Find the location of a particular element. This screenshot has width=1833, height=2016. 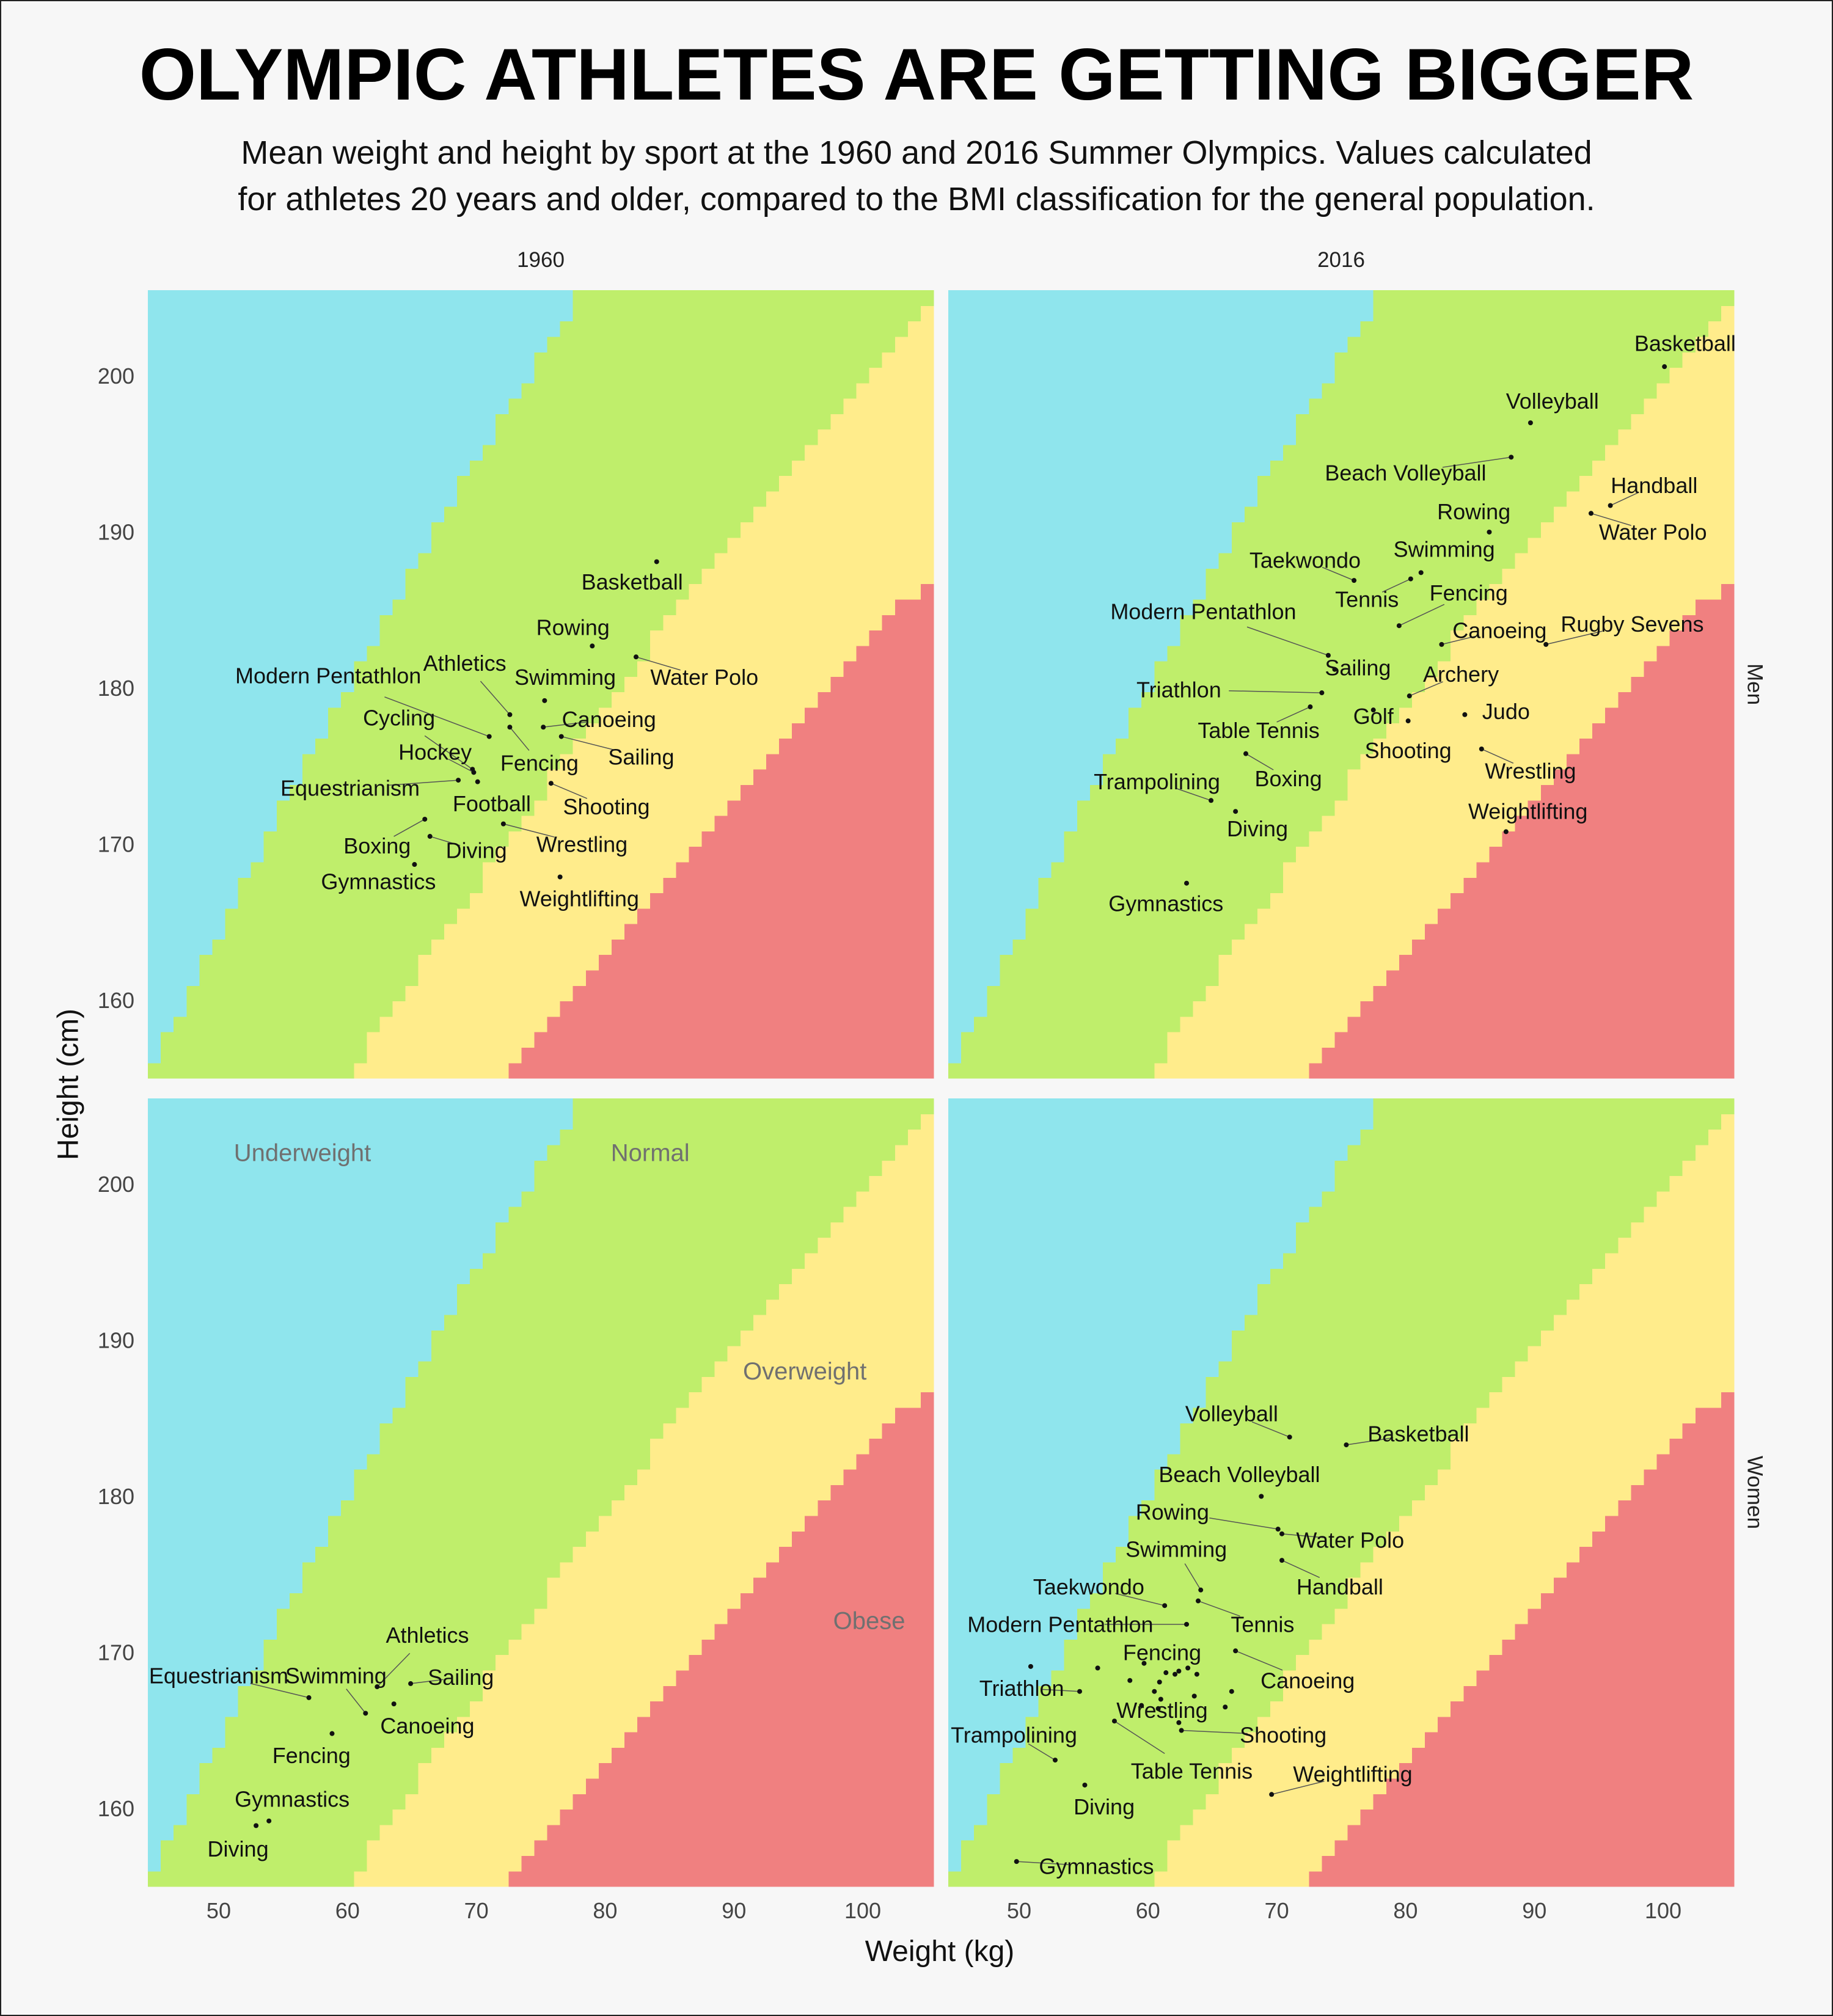

point-label: Gymnastics is located at coordinates (292, 1798).